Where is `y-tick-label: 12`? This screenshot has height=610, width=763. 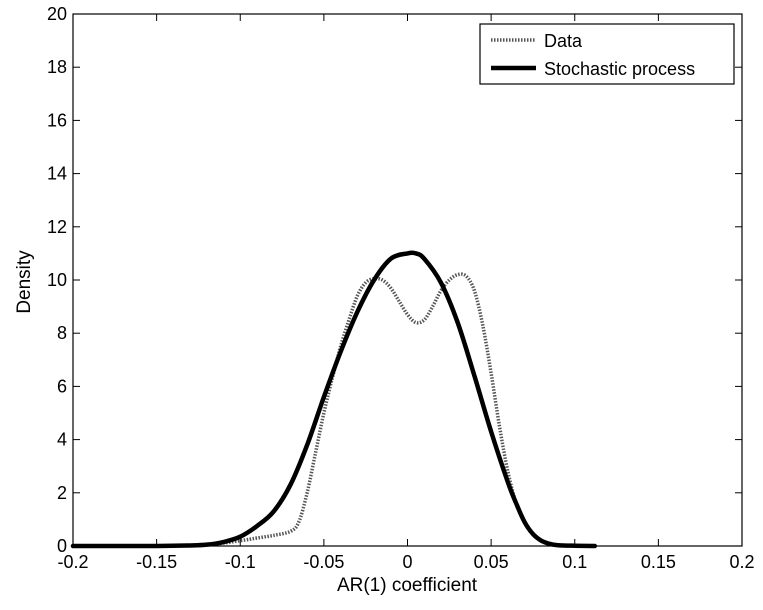 y-tick-label: 12 is located at coordinates (57, 227).